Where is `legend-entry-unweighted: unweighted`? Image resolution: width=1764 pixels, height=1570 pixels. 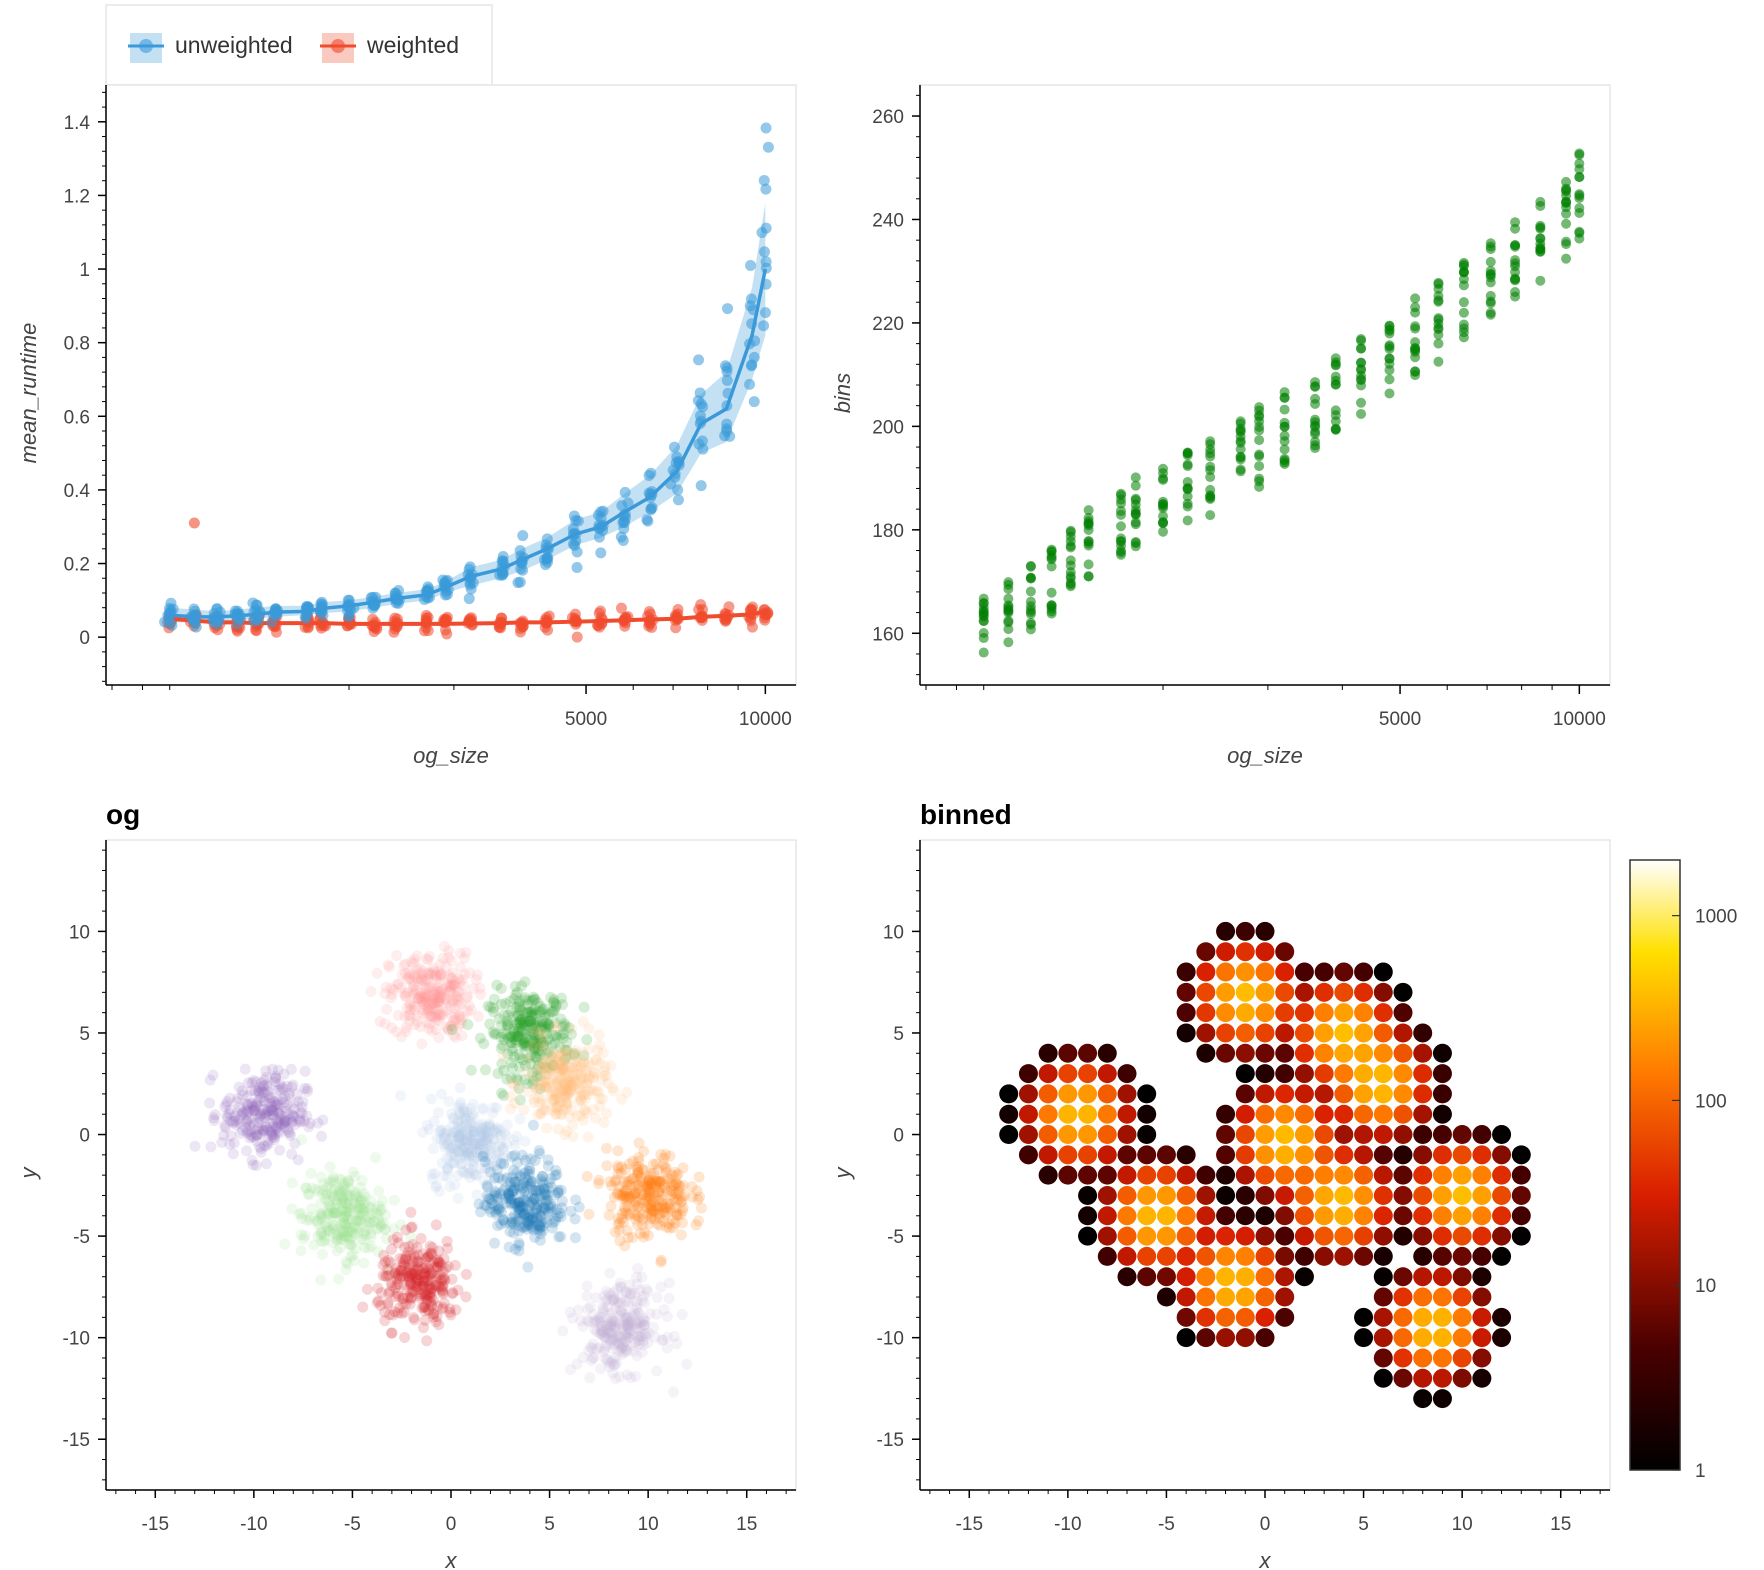
legend-entry-unweighted: unweighted is located at coordinates (210, 47).